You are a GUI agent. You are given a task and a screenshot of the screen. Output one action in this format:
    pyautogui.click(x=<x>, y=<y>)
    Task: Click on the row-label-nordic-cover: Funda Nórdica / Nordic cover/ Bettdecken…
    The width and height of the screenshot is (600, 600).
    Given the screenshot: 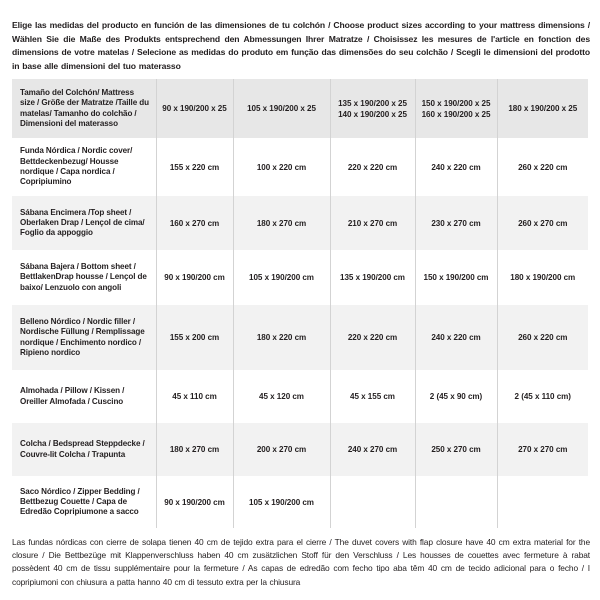 What is the action you would take?
    pyautogui.click(x=84, y=167)
    